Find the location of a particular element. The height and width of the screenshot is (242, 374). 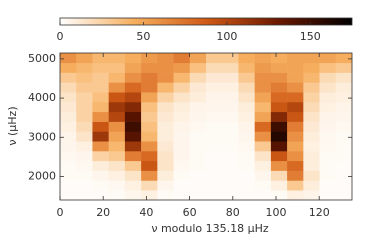

y-tick-label: 4000 is located at coordinates (42, 97).